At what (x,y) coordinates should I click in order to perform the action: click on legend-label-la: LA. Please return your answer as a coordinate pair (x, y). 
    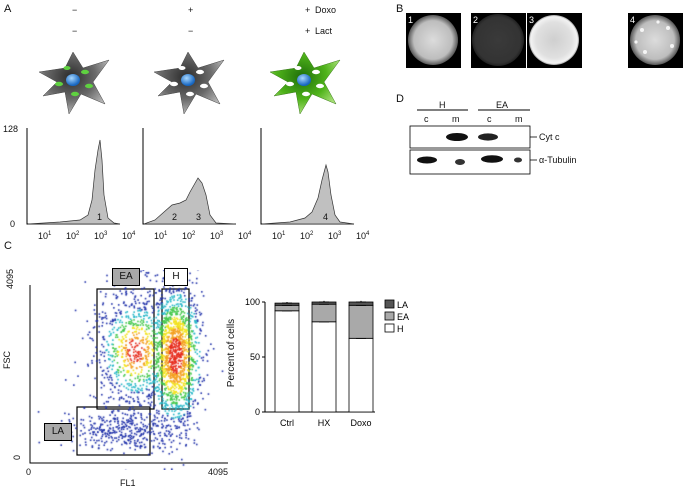
    Looking at the image, I should click on (402, 305).